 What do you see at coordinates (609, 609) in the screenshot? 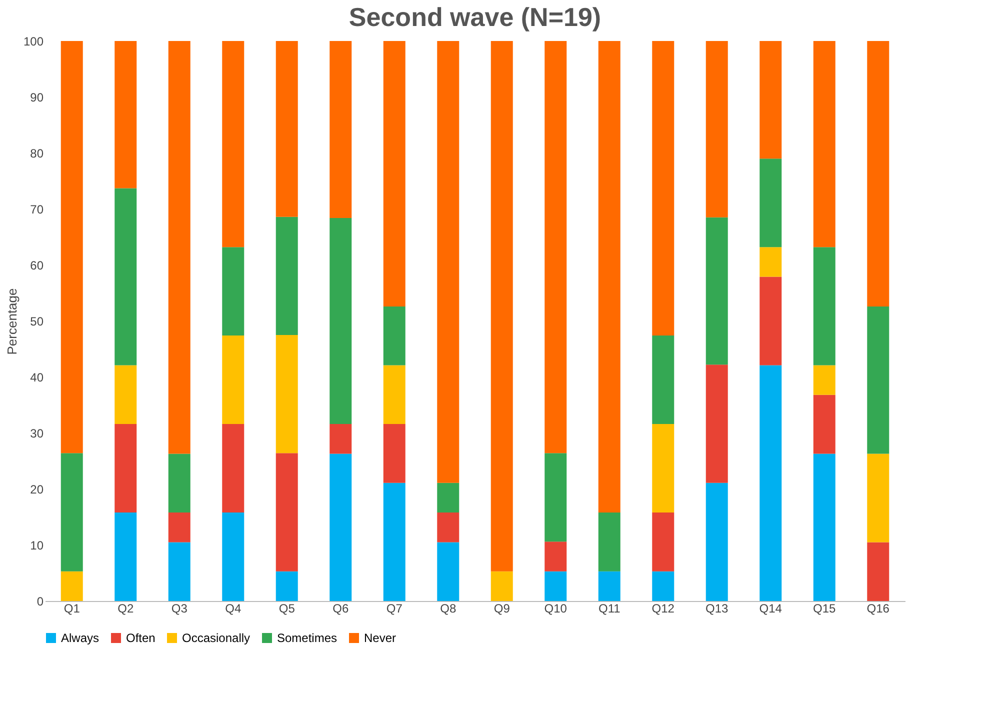
I see `x-tick-label: Q11` at bounding box center [609, 609].